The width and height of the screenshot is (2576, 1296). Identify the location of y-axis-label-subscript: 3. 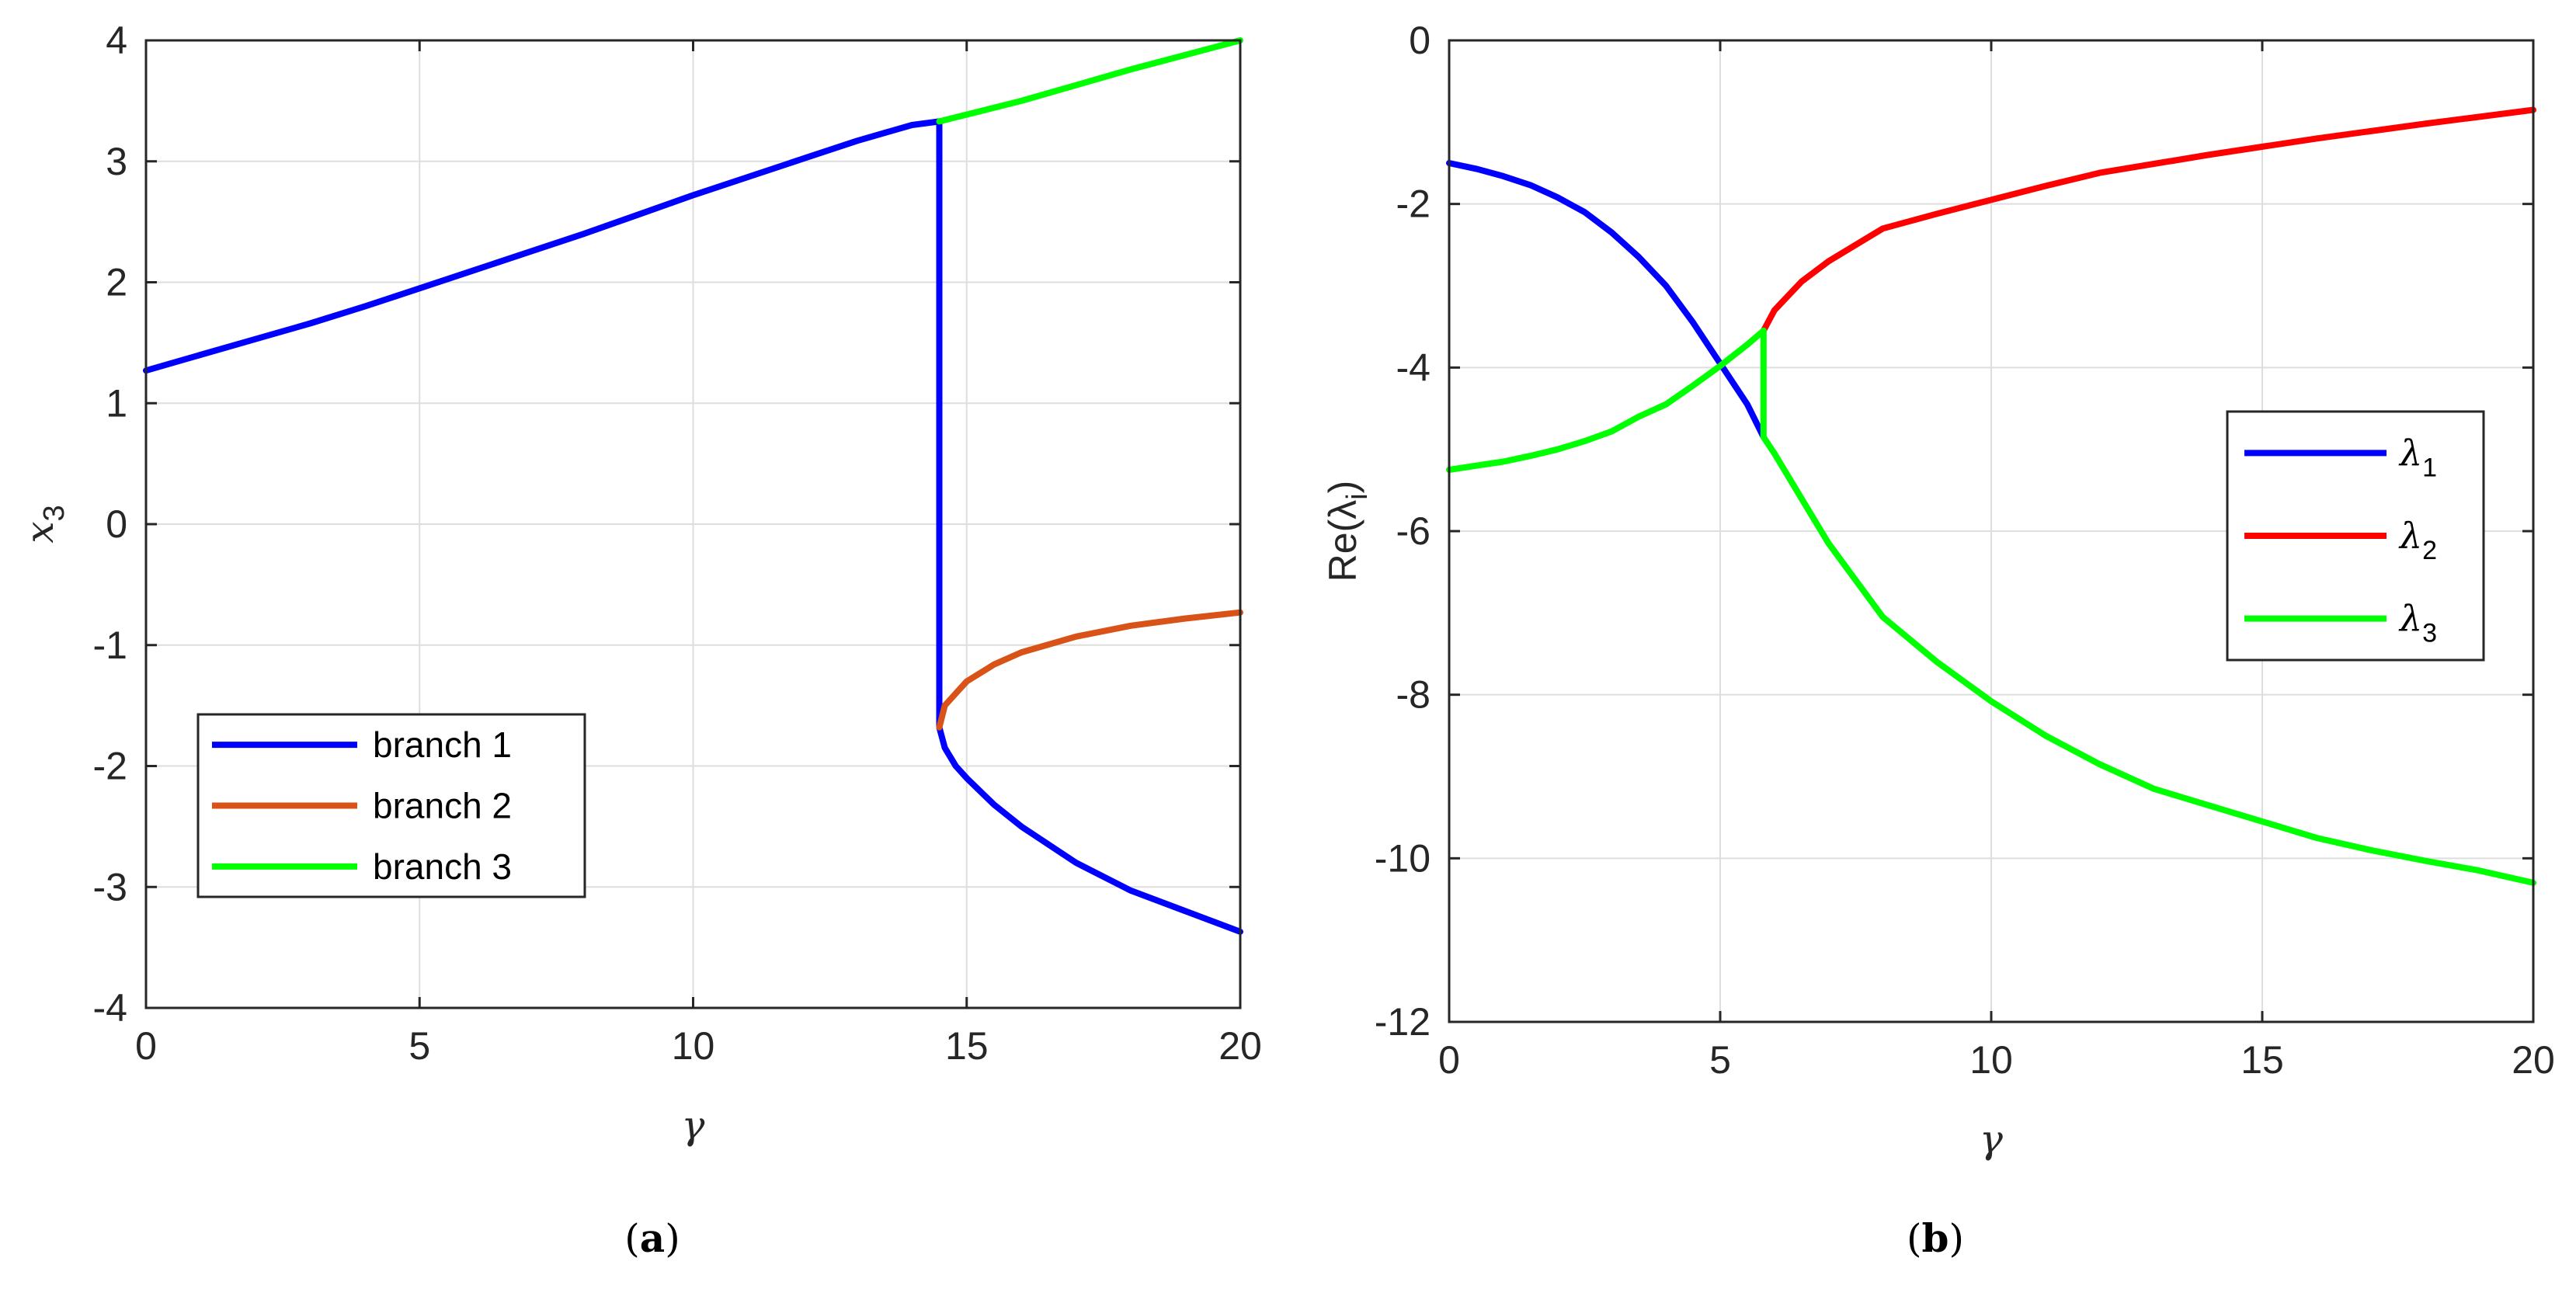
(55, 513).